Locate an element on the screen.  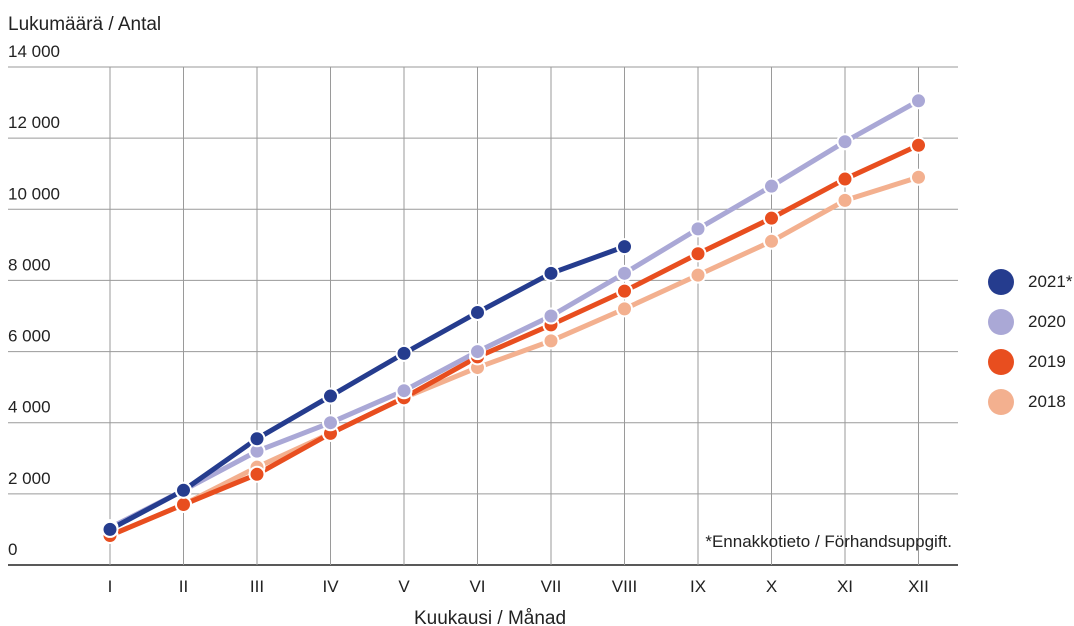
x-tick-label: IV is located at coordinates (330, 586).